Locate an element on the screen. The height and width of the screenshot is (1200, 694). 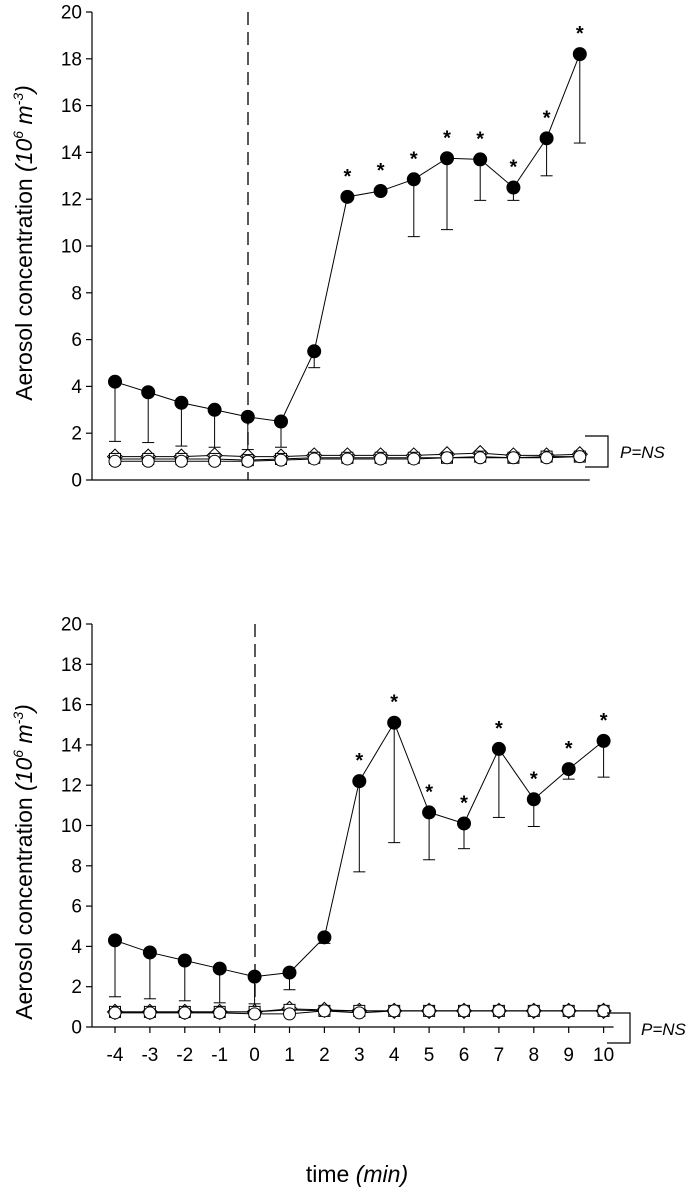
bottom-x-tick-label: 2 is located at coordinates (324, 1055).